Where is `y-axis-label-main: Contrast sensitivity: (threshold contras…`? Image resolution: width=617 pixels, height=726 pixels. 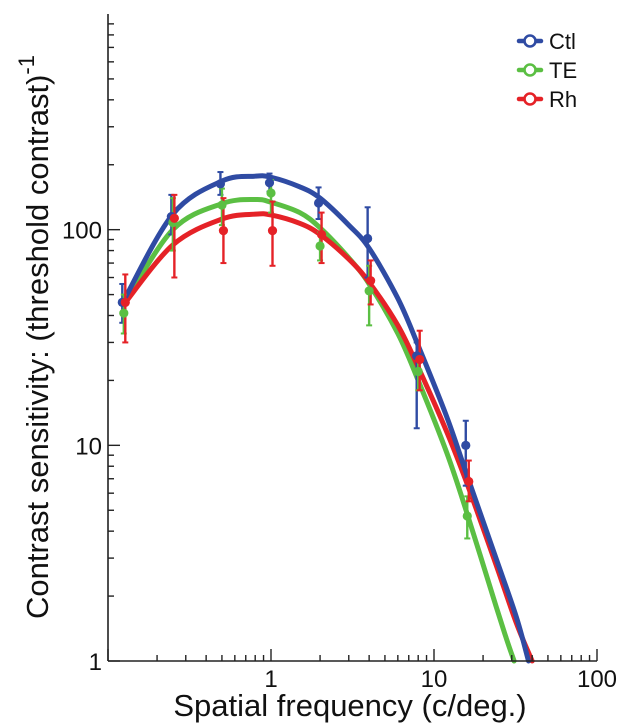
y-axis-label-main: Contrast sensitivity: (threshold contras… is located at coordinates (37, 347).